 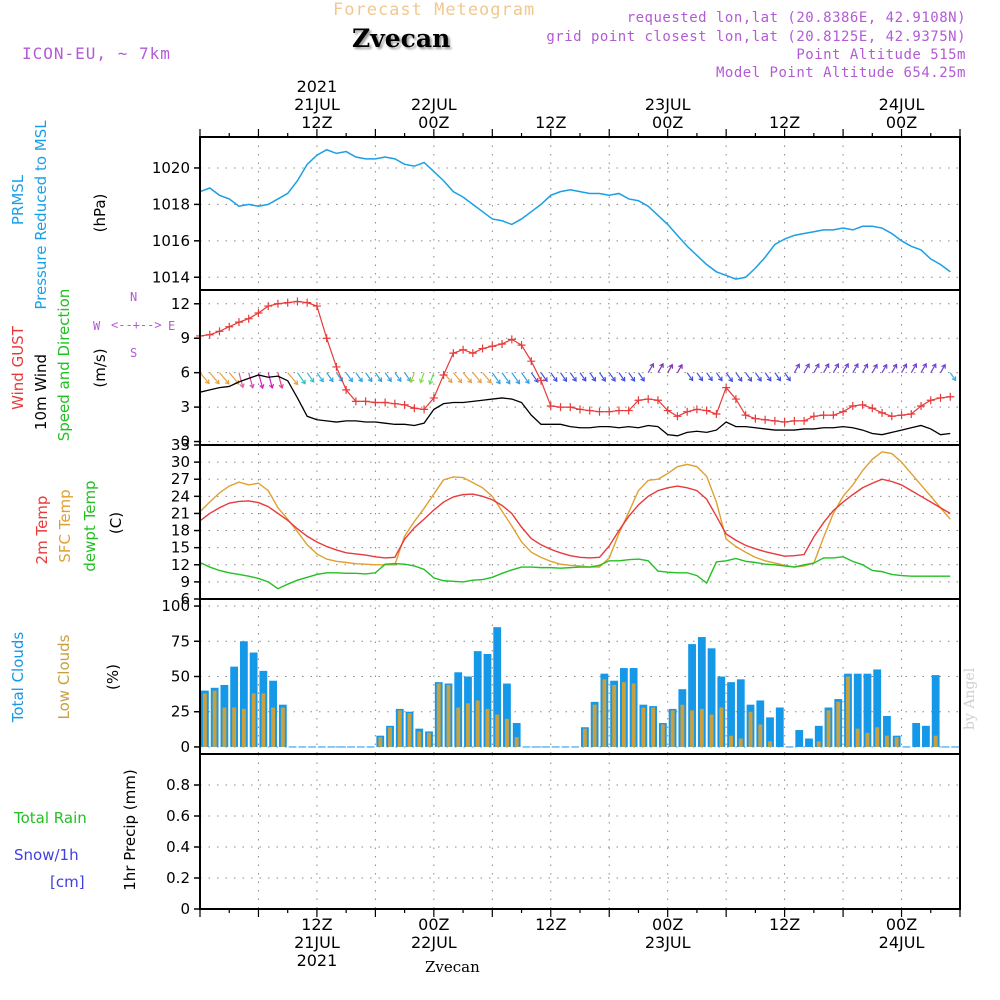 I want to click on compass-w: W, so click(x=97, y=326).